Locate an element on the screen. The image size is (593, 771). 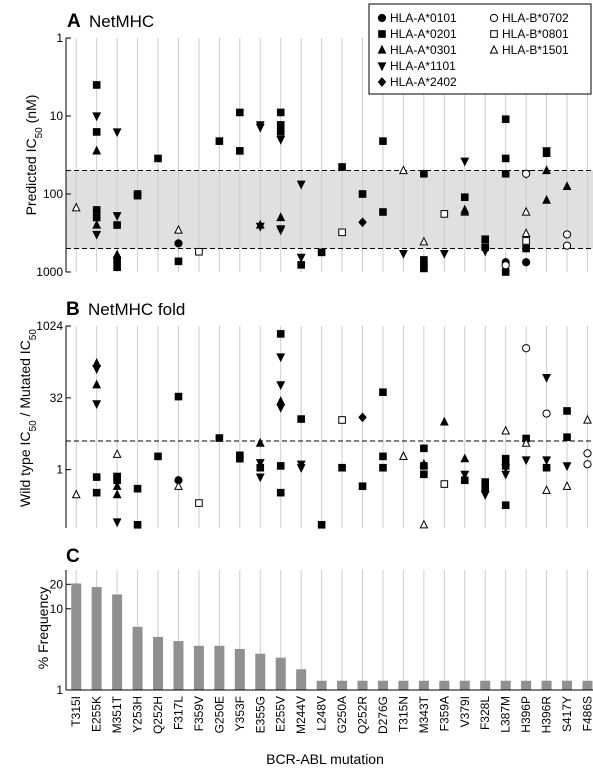
x-tick-label: H396P is located at coordinates (526, 714).